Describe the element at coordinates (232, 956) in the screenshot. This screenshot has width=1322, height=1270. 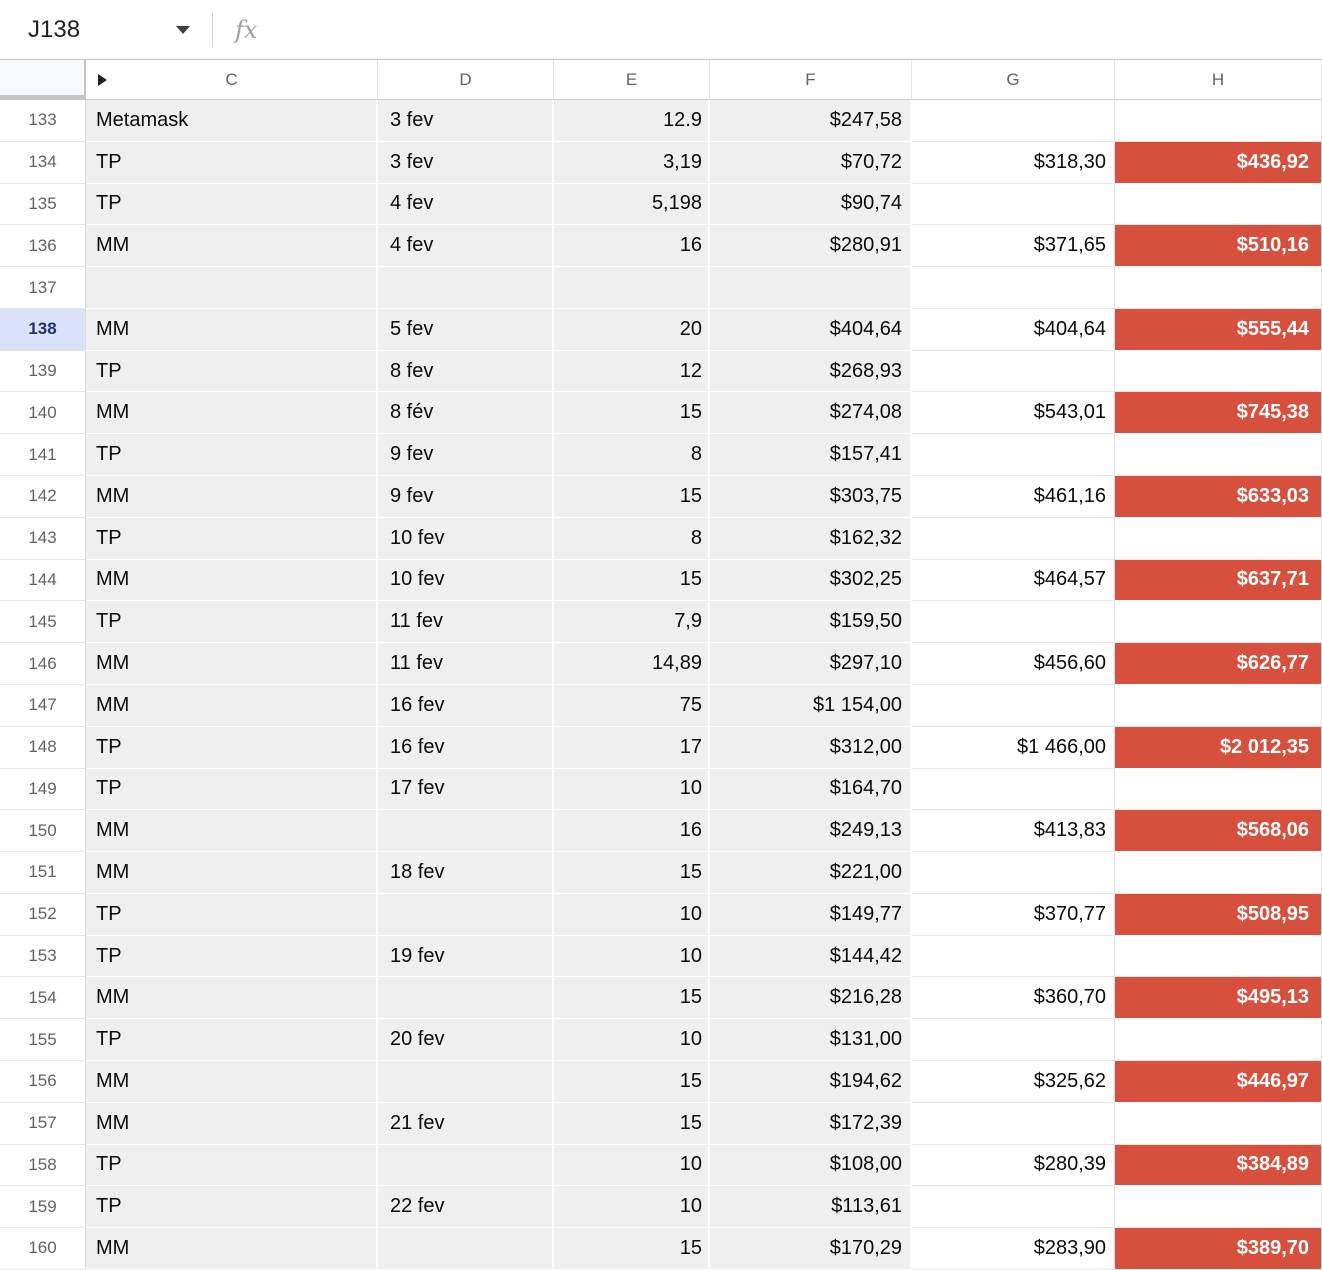
I see `cell-C153: TP` at that location.